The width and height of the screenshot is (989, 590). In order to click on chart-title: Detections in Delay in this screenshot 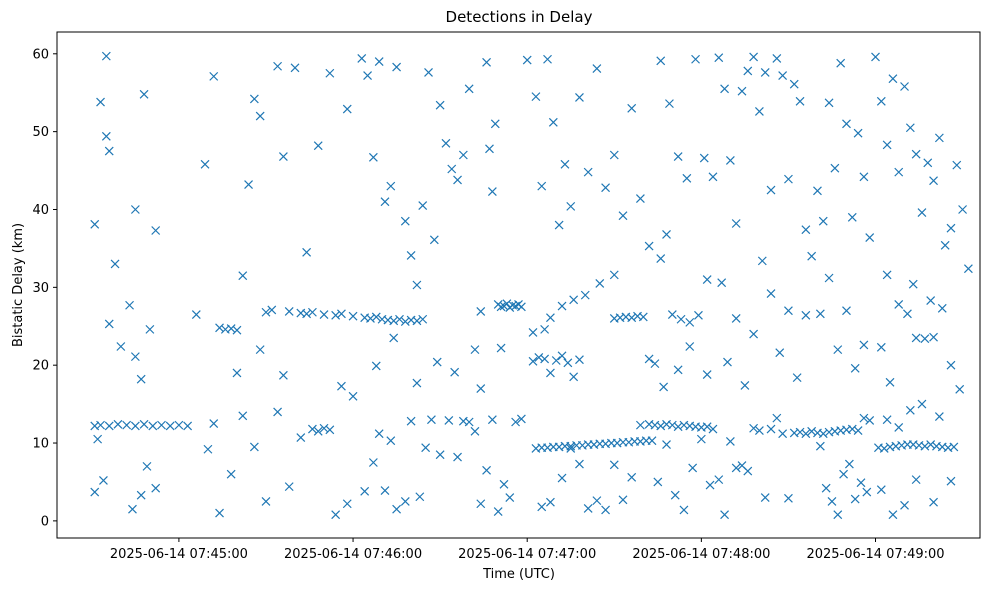, I will do `click(519, 17)`.